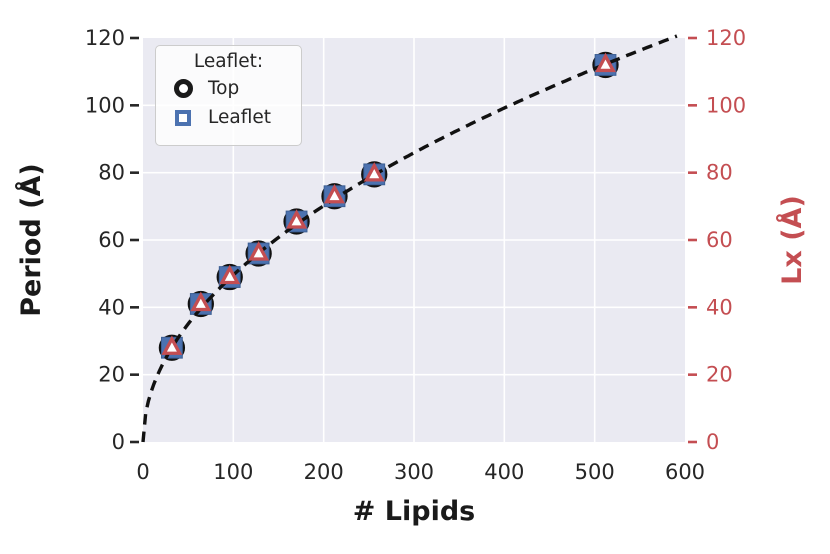  I want to click on legend-item-top: Top, so click(228, 88).